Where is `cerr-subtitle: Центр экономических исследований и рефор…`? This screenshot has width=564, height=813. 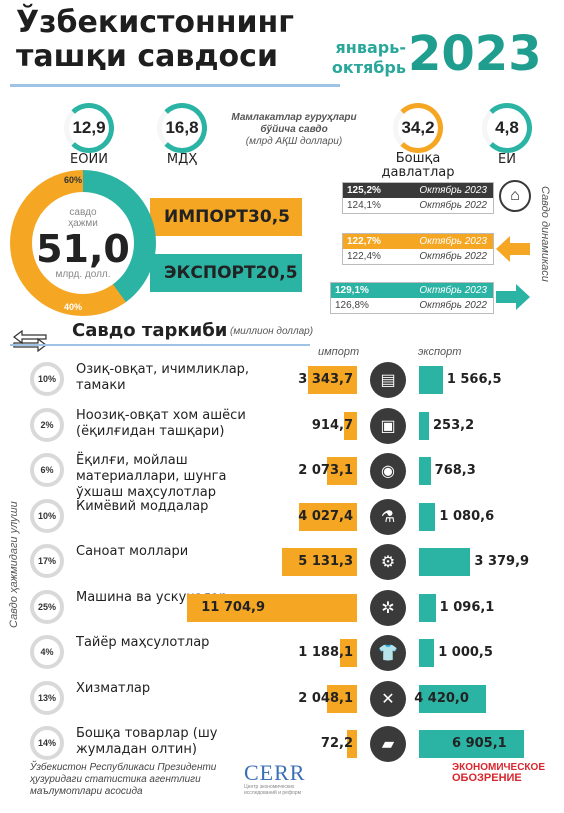 cerr-subtitle: Центр экономических исследований и рефор… is located at coordinates (273, 790).